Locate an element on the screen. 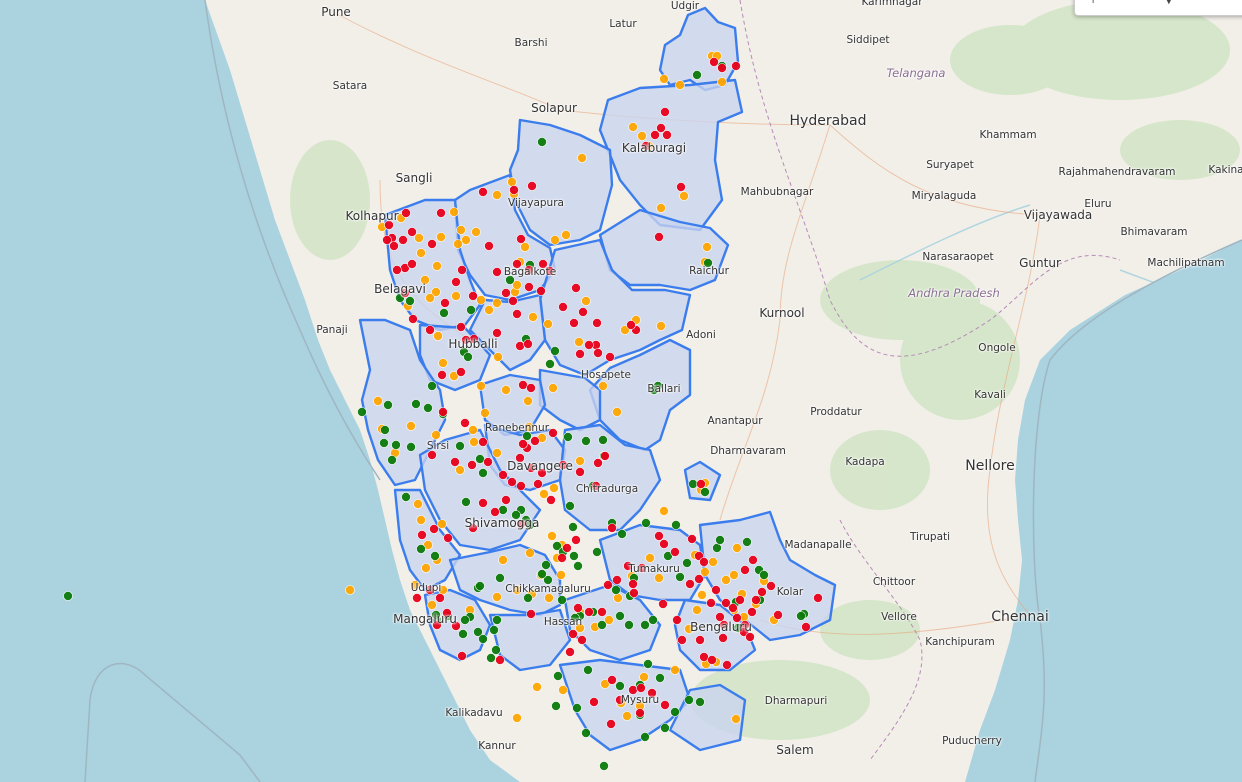 The width and height of the screenshot is (1242, 782). map-control-box: ↑ ▼ is located at coordinates (1158, 8).